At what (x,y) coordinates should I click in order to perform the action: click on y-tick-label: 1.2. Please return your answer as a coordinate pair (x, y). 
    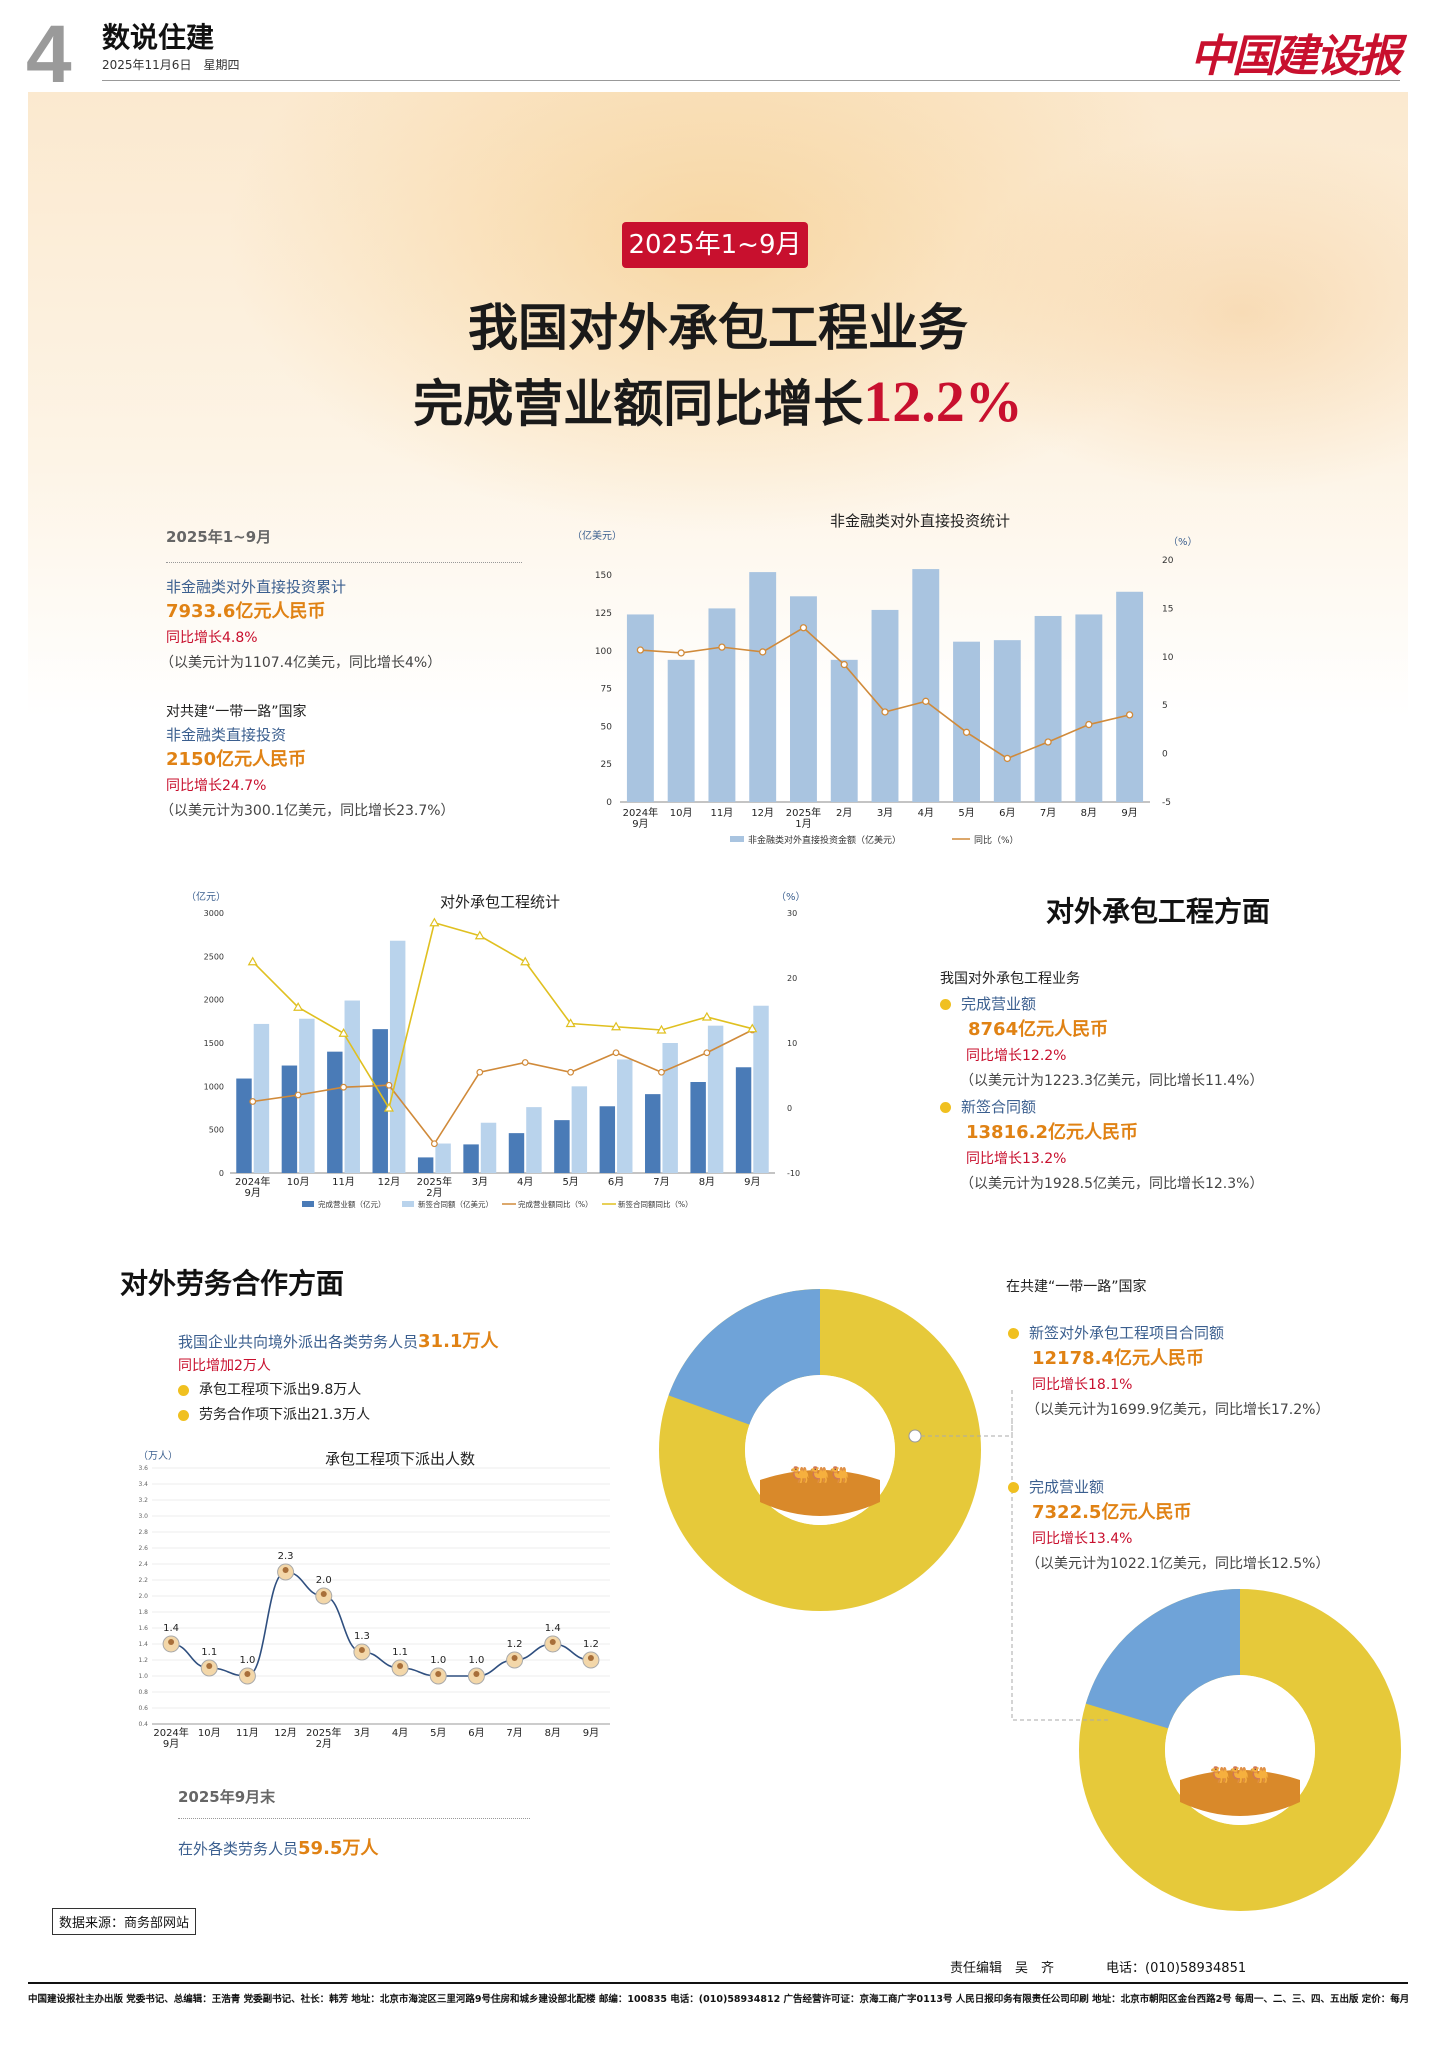
    Looking at the image, I should click on (143, 1660).